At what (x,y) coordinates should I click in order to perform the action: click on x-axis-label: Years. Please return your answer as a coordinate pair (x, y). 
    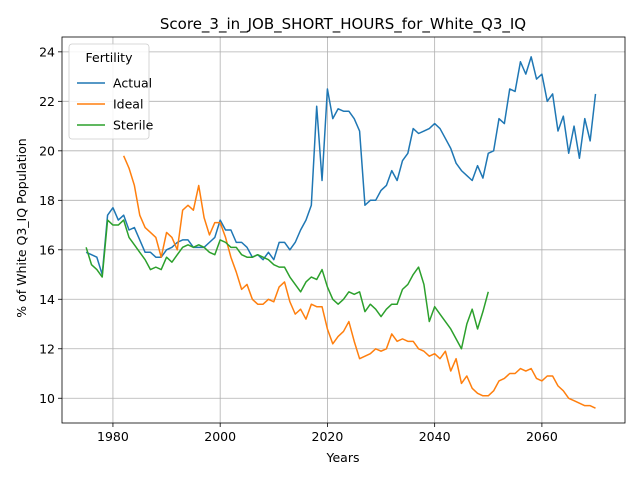
    Looking at the image, I should click on (343, 457).